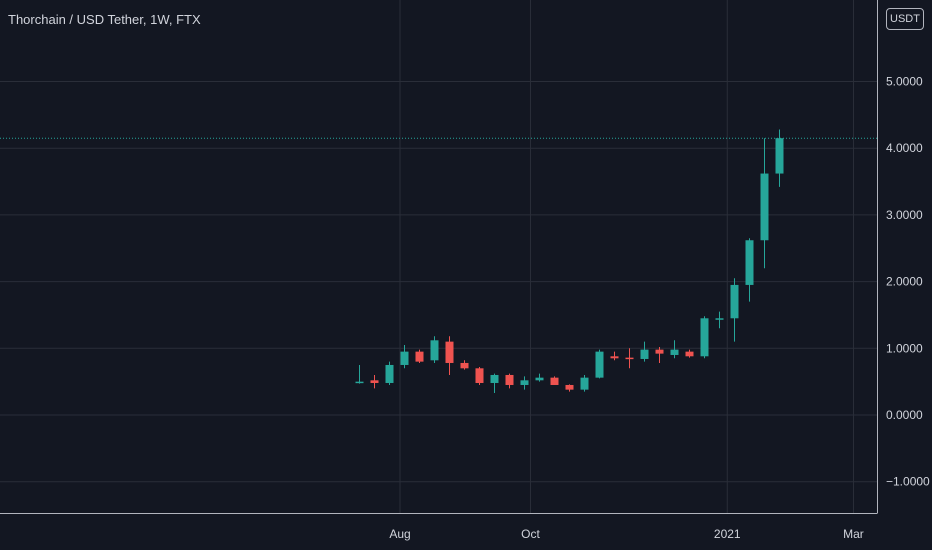 The width and height of the screenshot is (932, 550). I want to click on y-tick-label: 4.0000, so click(904, 148).